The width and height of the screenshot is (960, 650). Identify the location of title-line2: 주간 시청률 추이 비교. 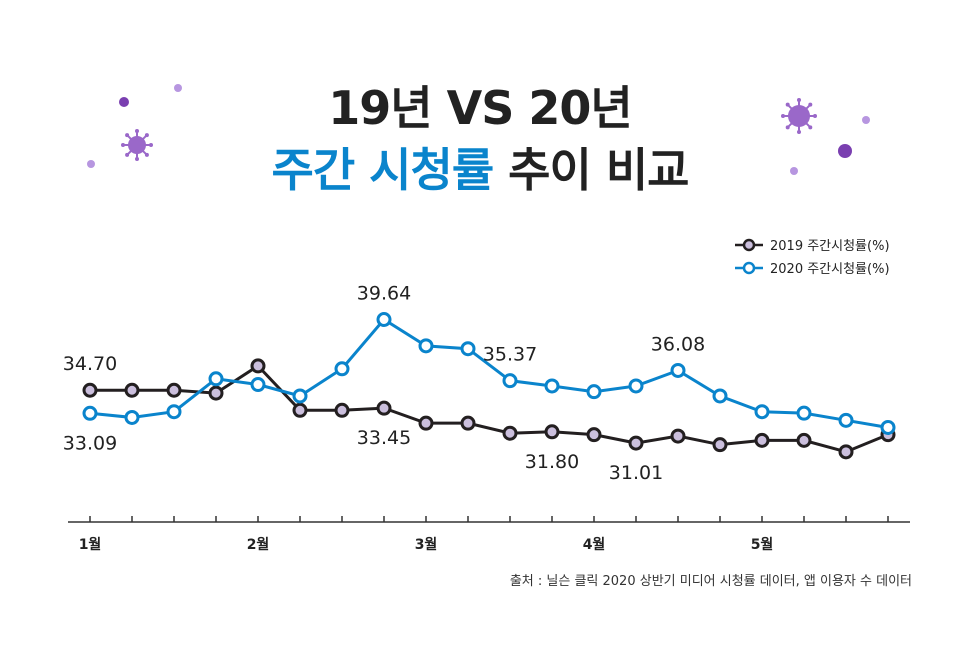
(480, 167).